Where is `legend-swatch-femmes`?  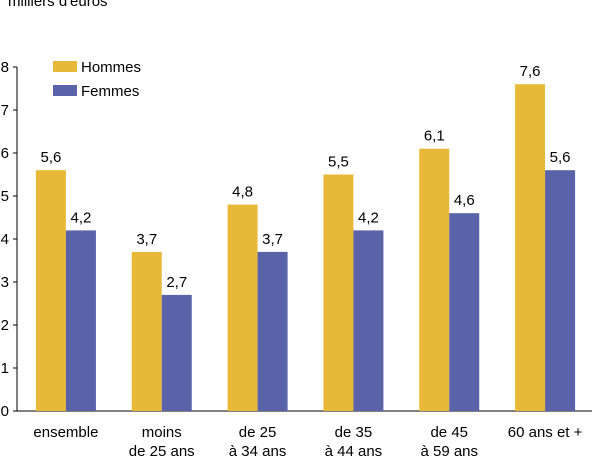 legend-swatch-femmes is located at coordinates (65, 90).